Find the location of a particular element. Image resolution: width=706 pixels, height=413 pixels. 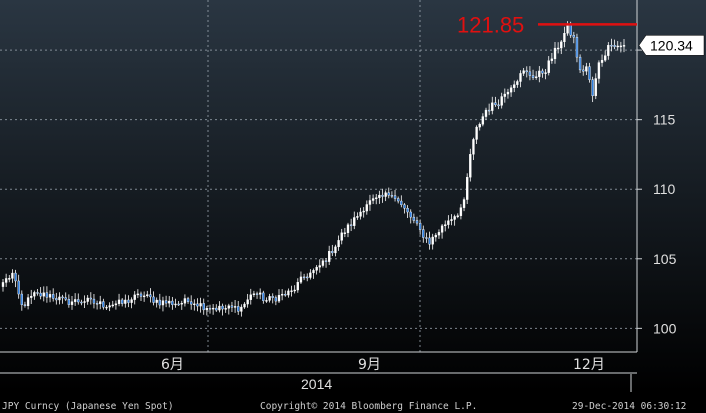

y-tick-label-100: 100 is located at coordinates (665, 328).